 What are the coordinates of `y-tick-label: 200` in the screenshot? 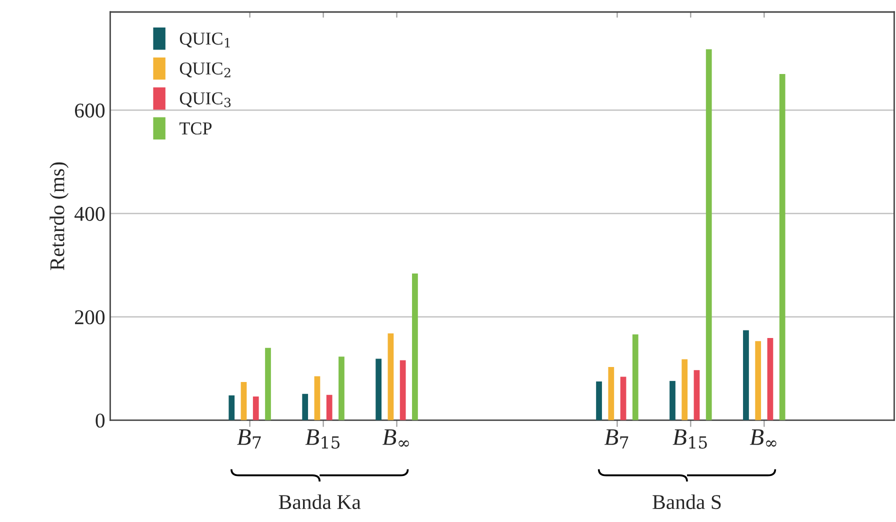 It's located at (90, 317).